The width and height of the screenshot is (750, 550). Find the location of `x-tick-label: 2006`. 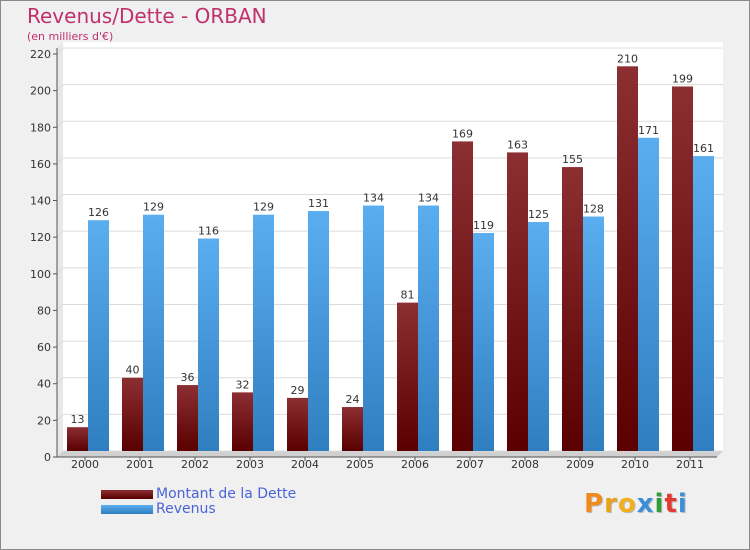

x-tick-label: 2006 is located at coordinates (415, 464).